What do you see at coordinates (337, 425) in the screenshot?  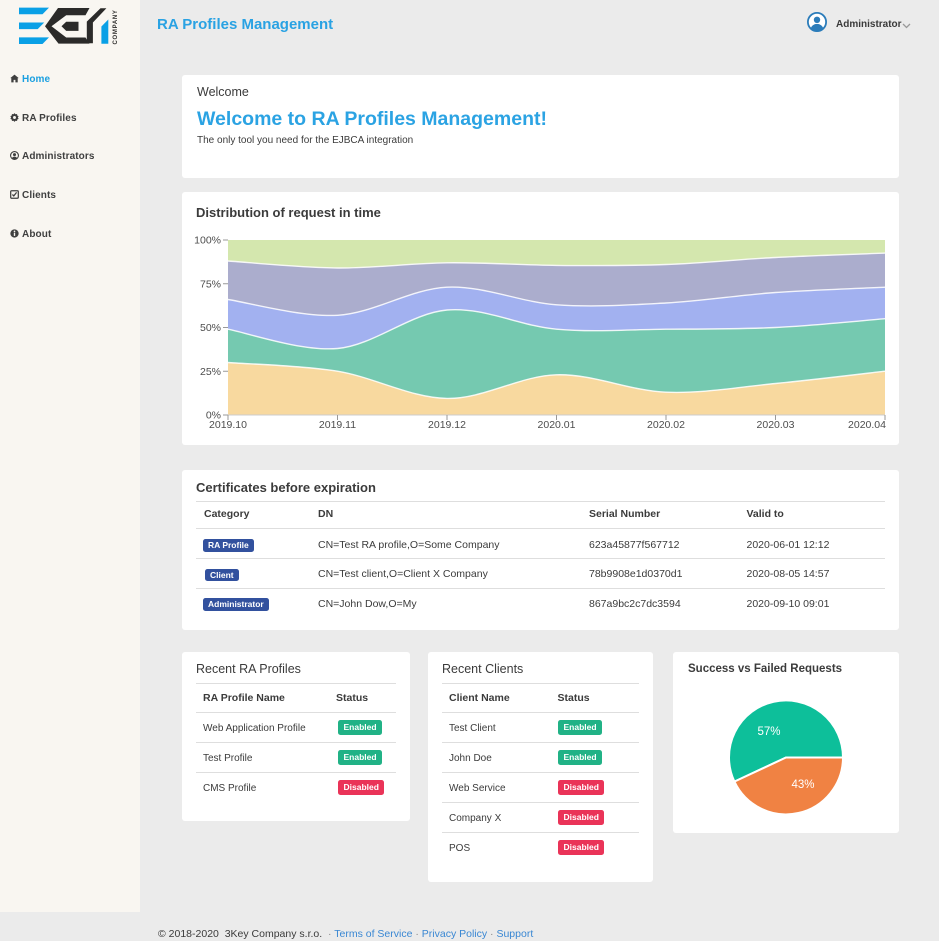 I see `svg-text: 2019.11` at bounding box center [337, 425].